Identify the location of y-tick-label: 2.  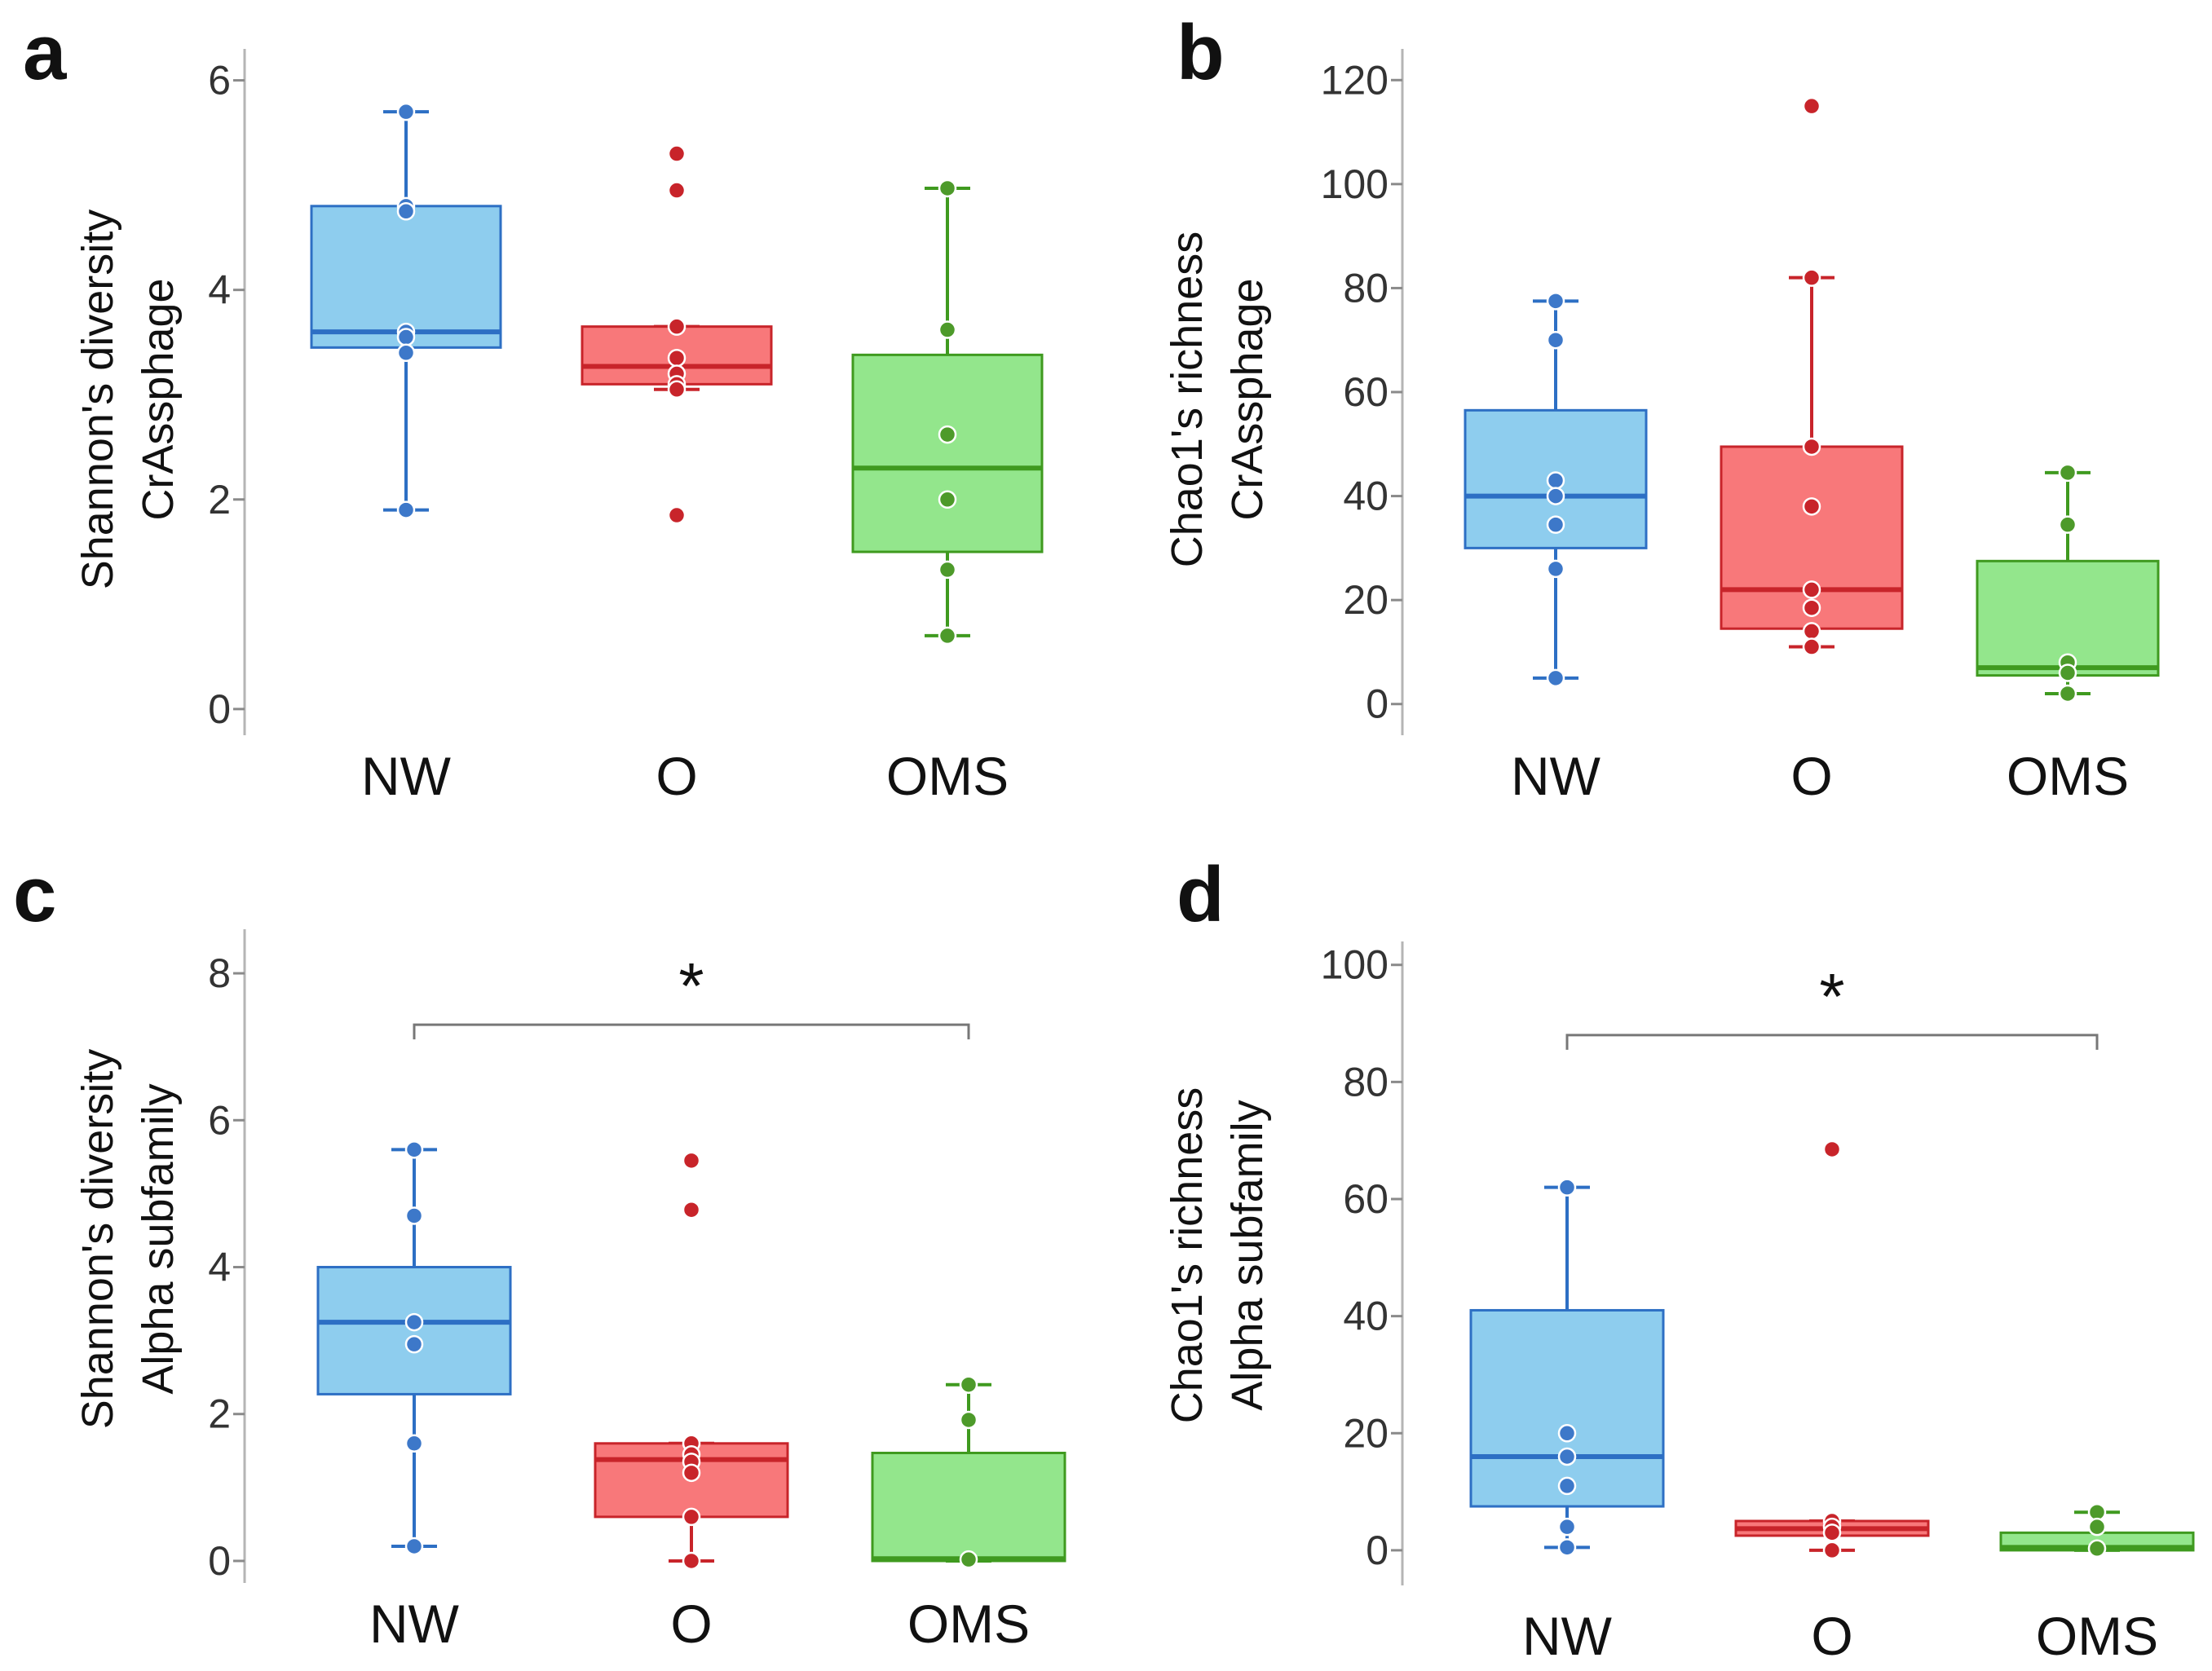
(219, 499).